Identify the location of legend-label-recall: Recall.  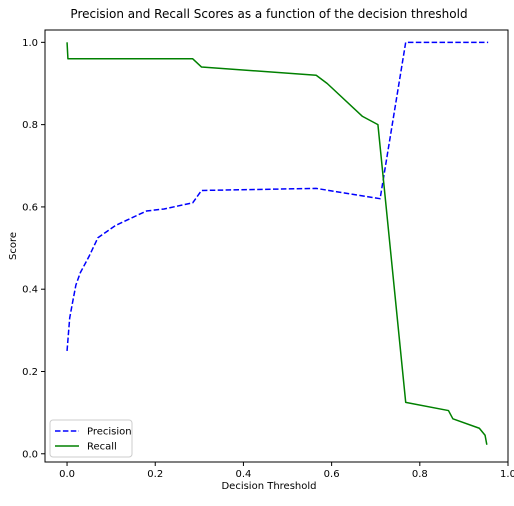
(102, 447).